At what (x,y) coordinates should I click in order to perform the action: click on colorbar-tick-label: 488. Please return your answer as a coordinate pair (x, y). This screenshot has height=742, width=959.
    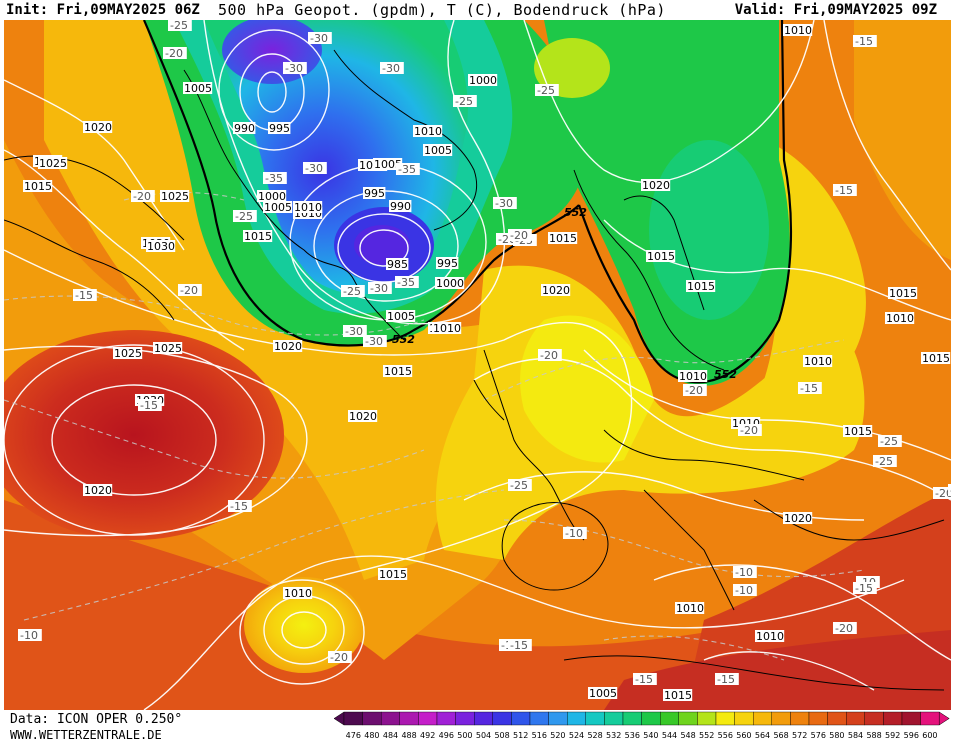
    Looking at the image, I should click on (408, 735).